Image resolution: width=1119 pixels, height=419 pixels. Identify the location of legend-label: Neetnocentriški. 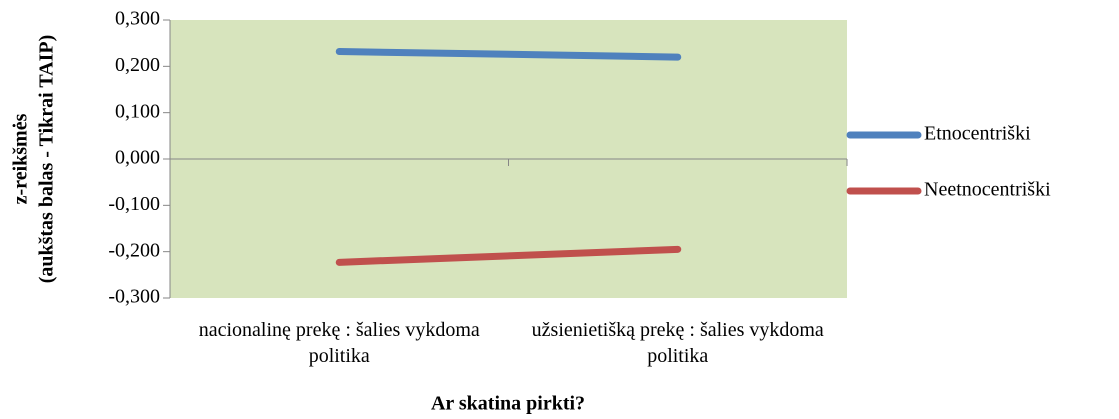
(987, 190).